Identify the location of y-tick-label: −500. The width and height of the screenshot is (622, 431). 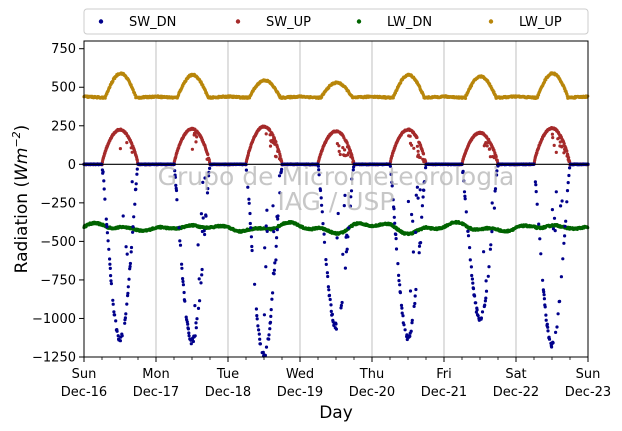
(58, 242).